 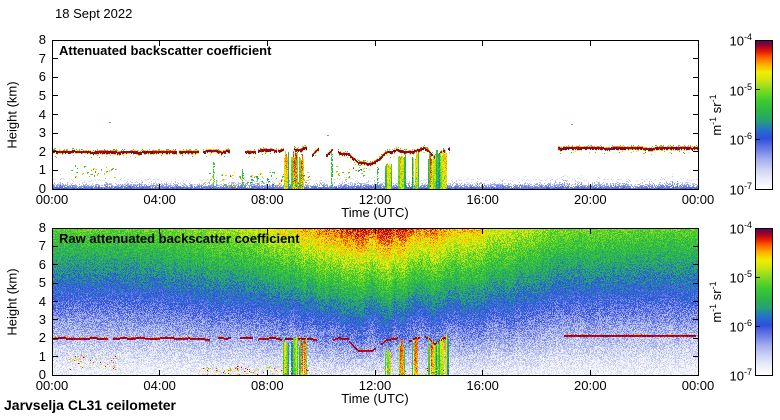 What do you see at coordinates (90, 405) in the screenshot?
I see `instrument-label: Jarvselja CL31 ceilometer` at bounding box center [90, 405].